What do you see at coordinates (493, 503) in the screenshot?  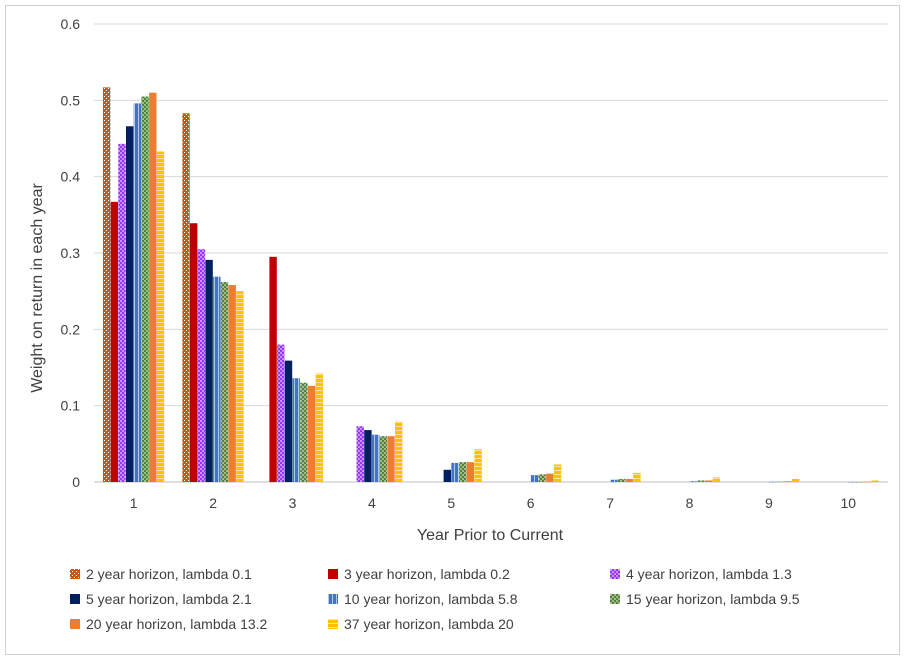 I see `x-axis-ticks: 1 2 3 4 5 6 7 8 9 10` at bounding box center [493, 503].